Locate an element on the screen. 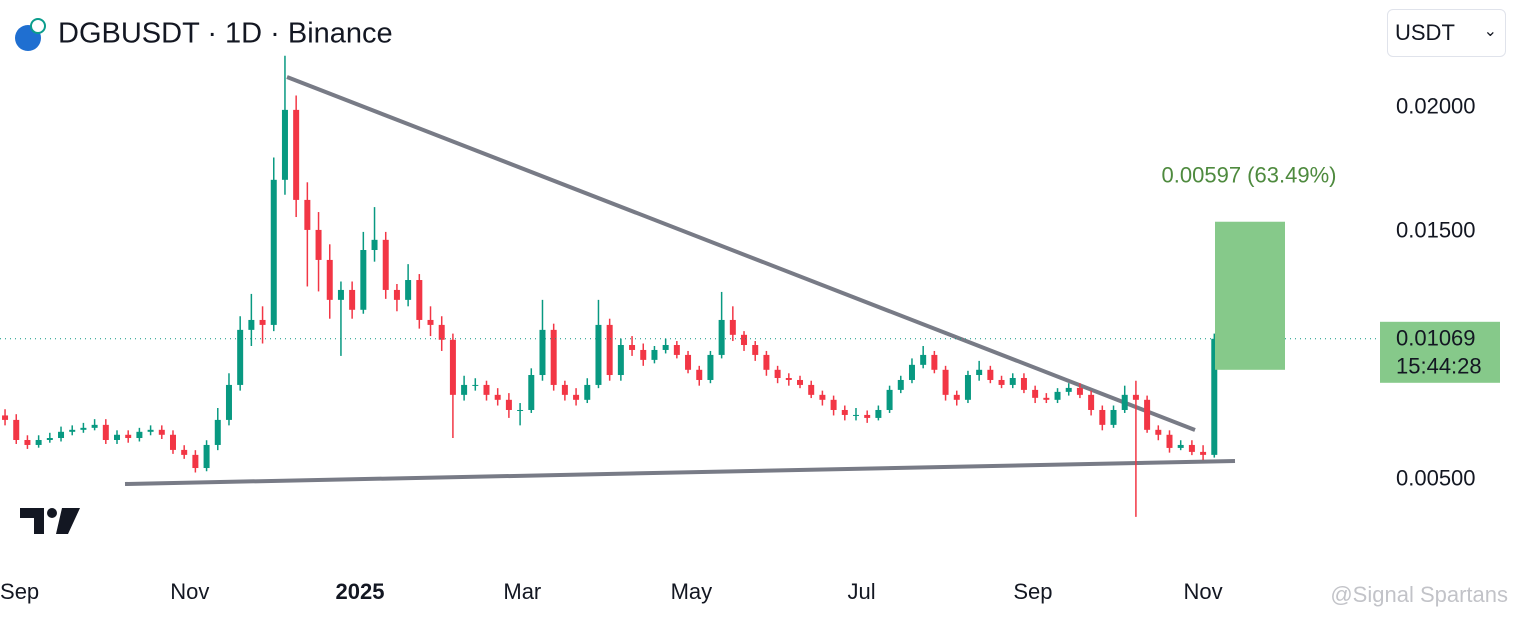  tv-logo is located at coordinates (50, 521).